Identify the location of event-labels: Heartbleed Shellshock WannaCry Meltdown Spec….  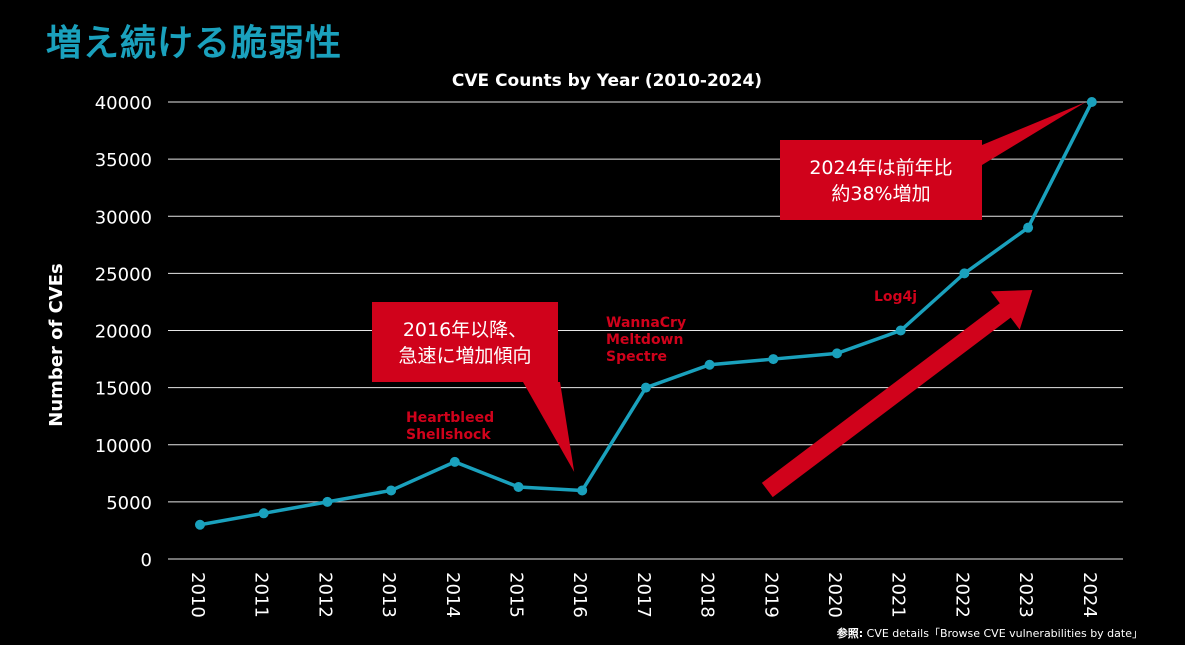
(661, 366).